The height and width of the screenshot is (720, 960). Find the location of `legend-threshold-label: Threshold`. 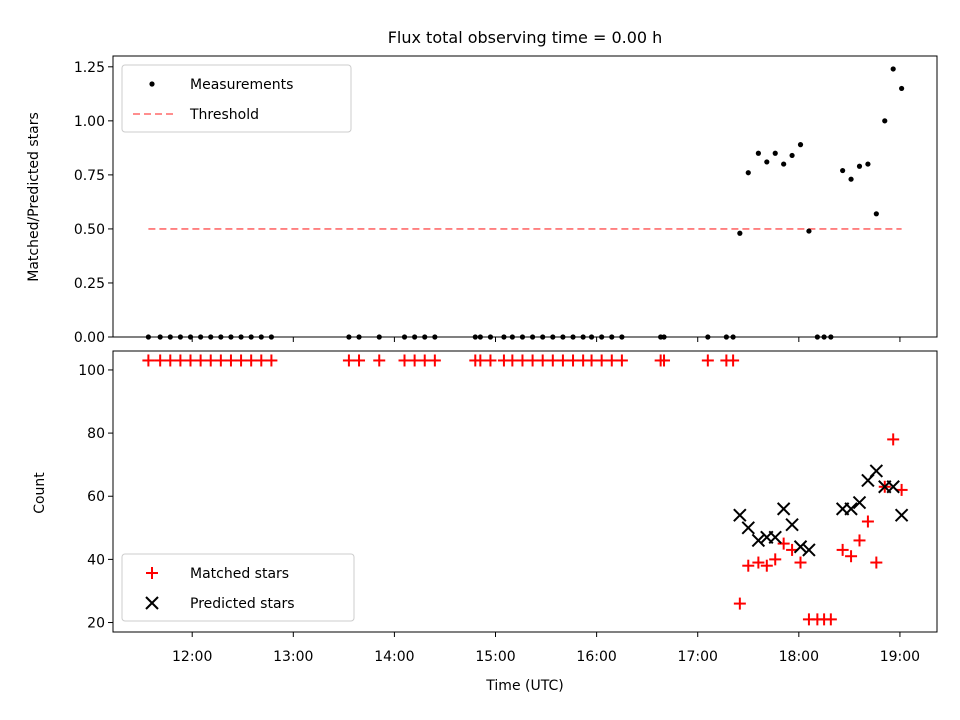

legend-threshold-label: Threshold is located at coordinates (224, 115).